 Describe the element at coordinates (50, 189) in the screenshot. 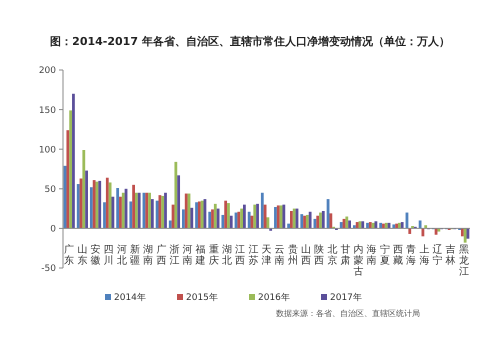

I see `y-tick-label: 50` at that location.